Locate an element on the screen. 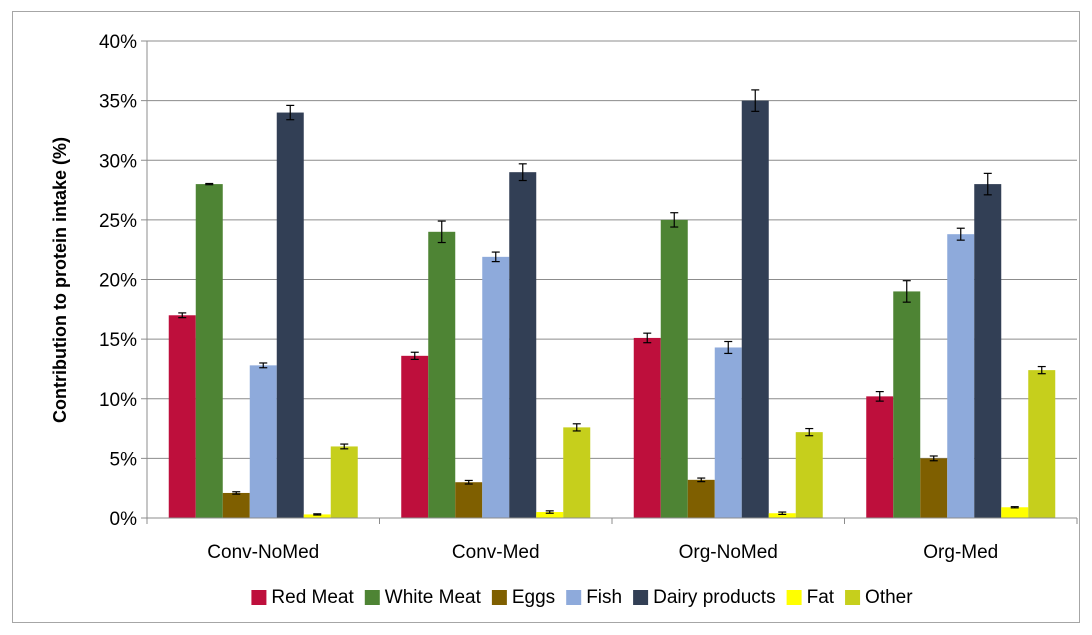 This screenshot has height=635, width=1092. x-category-label: Org-Med is located at coordinates (960, 552).